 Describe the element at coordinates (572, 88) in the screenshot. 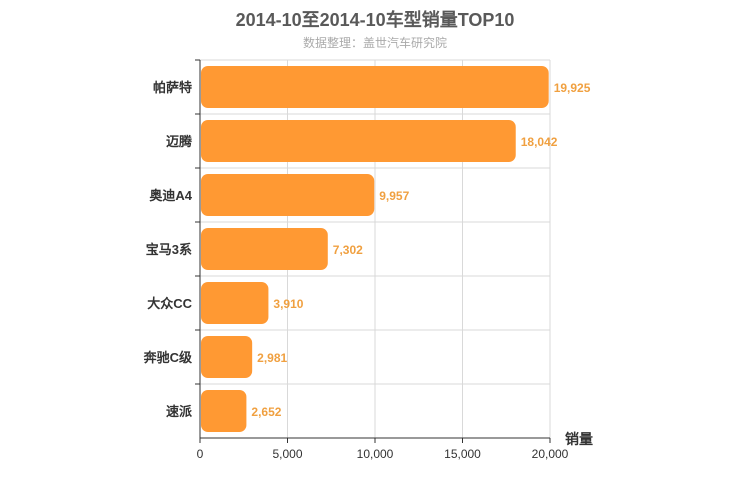

I see `value-label: 19,925` at that location.